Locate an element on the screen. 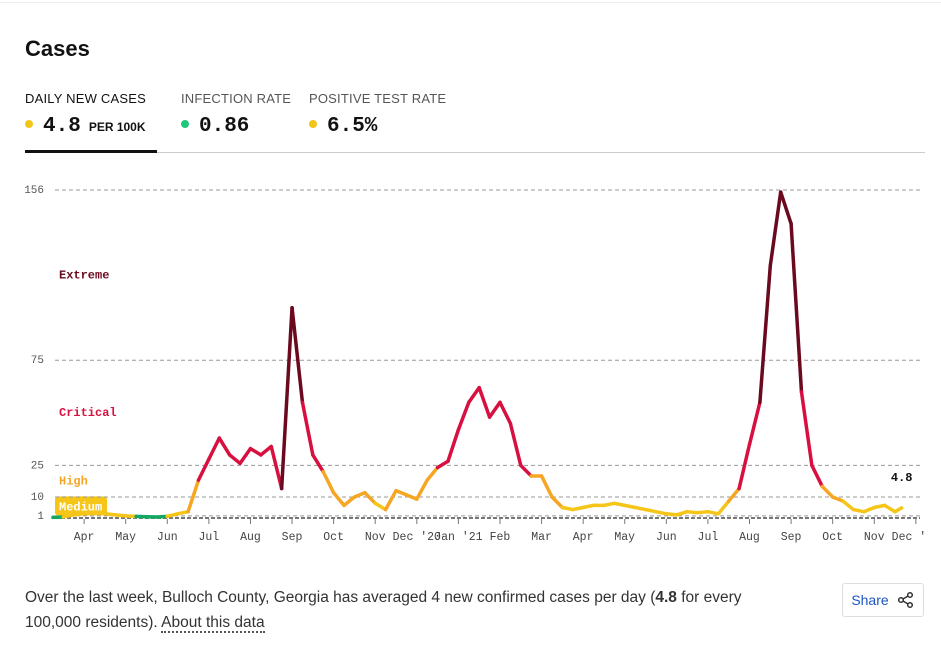 The image size is (941, 663). x-tick-label: Apr is located at coordinates (84, 537).